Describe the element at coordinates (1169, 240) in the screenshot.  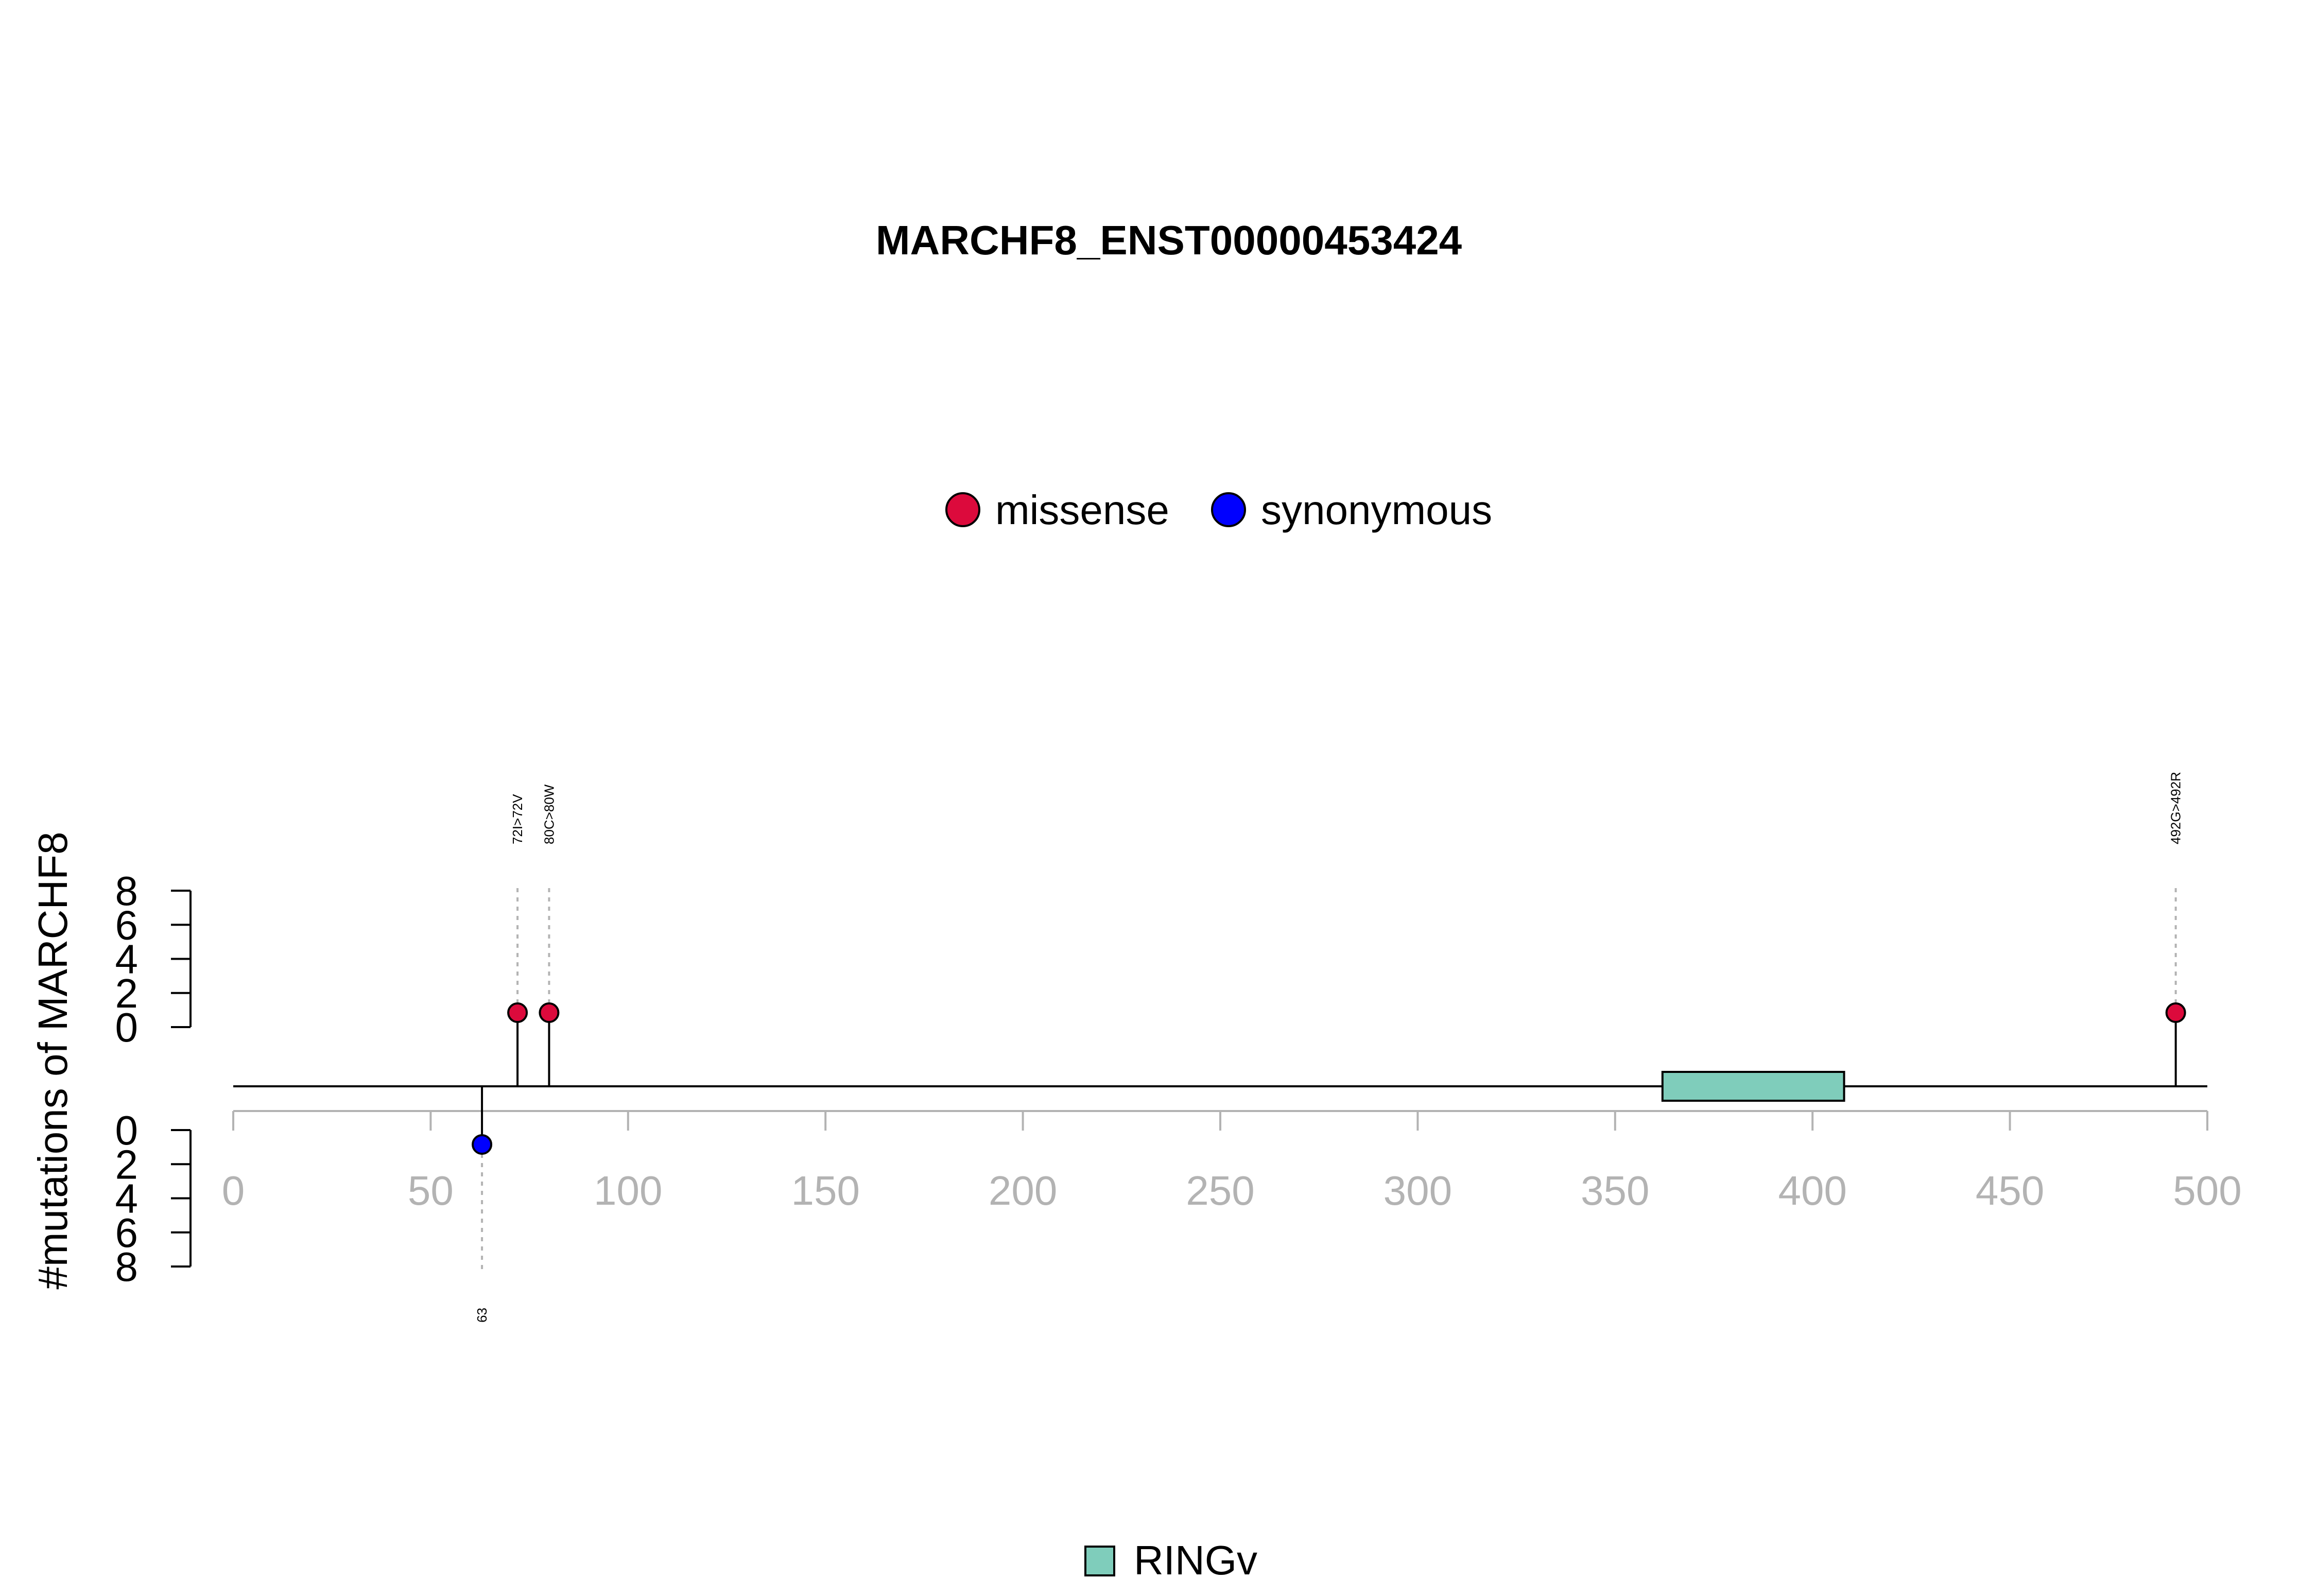
I see `chart-title: MARCHF8_ENST00000453424` at that location.